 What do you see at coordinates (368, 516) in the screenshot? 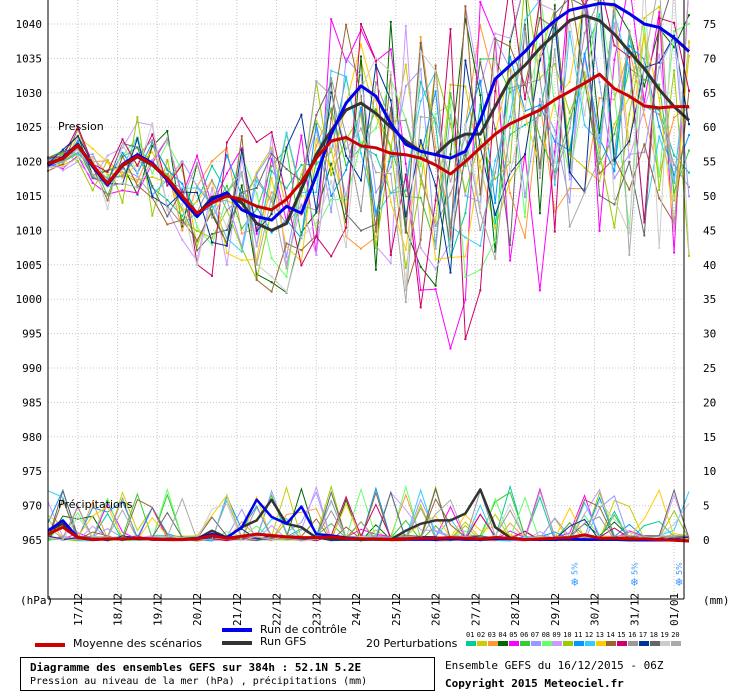
I see `perturbation-14-precip-line` at bounding box center [368, 516].